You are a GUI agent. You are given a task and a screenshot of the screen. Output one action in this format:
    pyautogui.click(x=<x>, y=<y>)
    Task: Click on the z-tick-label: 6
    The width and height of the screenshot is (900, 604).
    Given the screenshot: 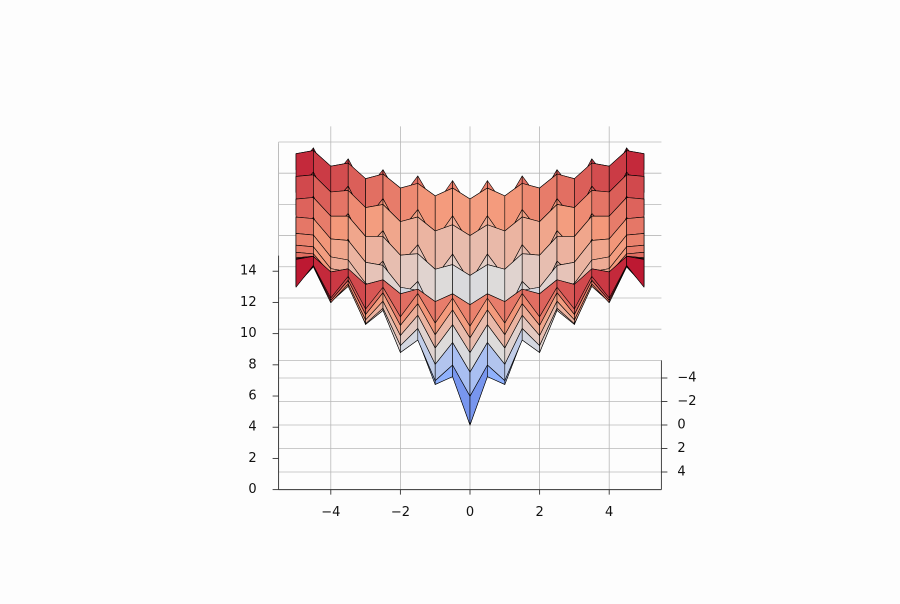 What is the action you would take?
    pyautogui.click(x=252, y=396)
    